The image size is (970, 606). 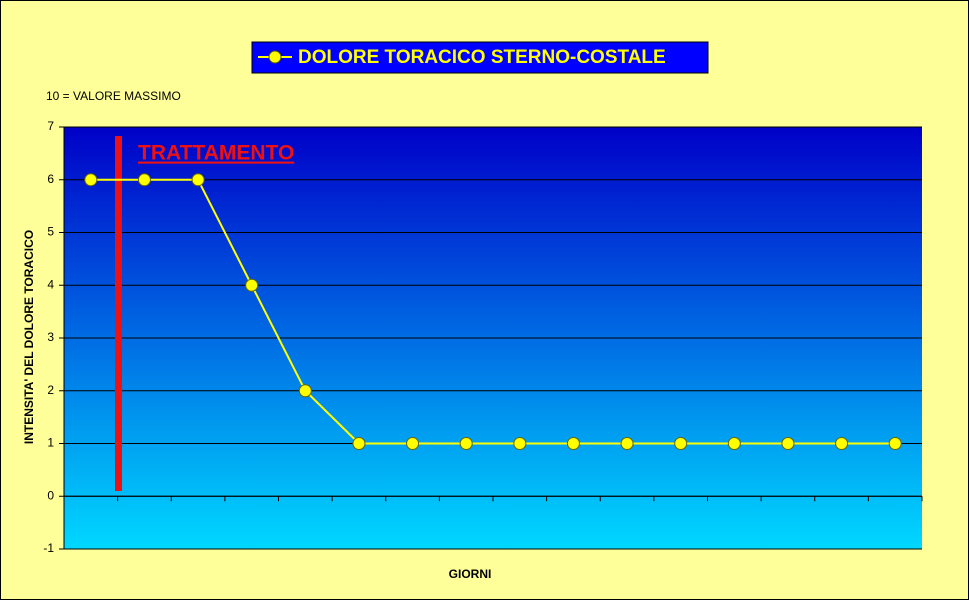 I want to click on y-tick-label: 7, so click(x=50, y=126).